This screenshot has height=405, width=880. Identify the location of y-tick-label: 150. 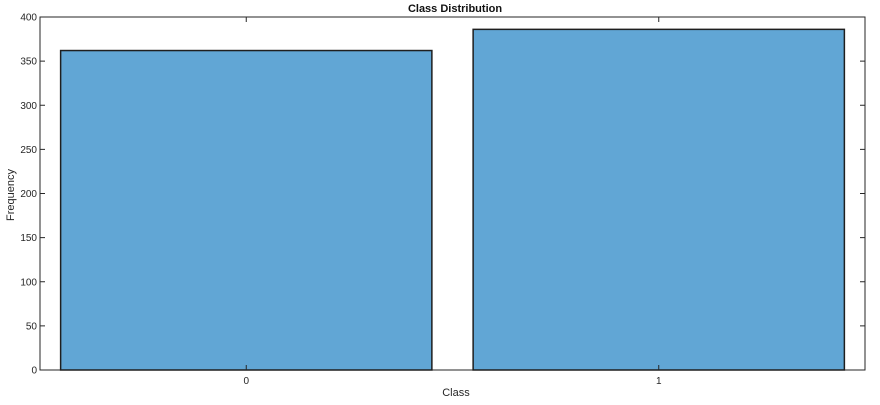
(28, 238).